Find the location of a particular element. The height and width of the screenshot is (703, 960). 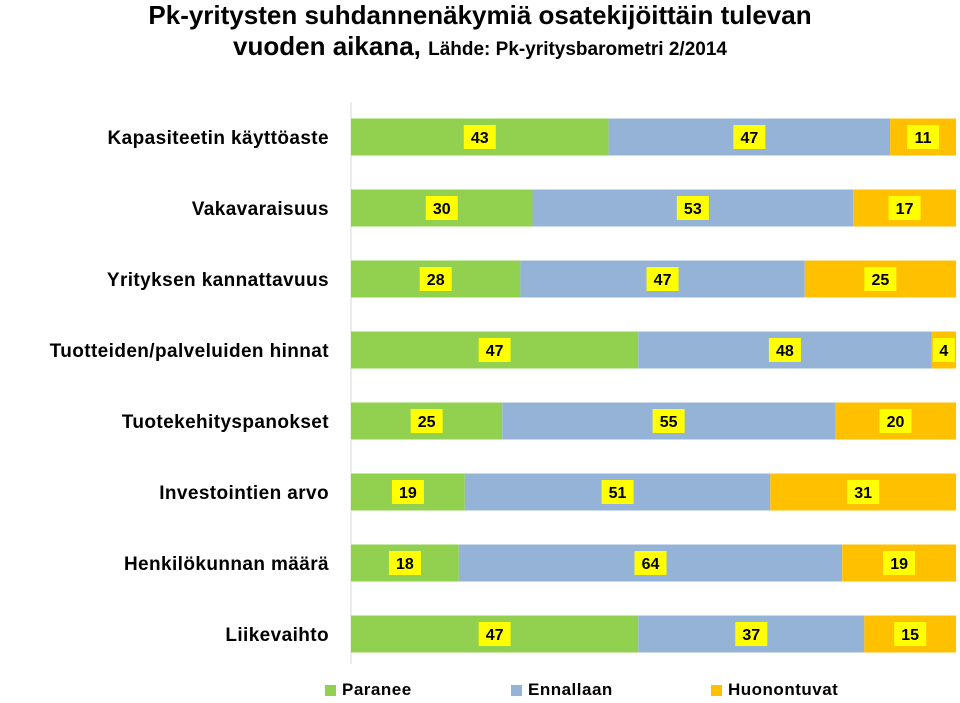

legend-label: Paranee is located at coordinates (377, 689).